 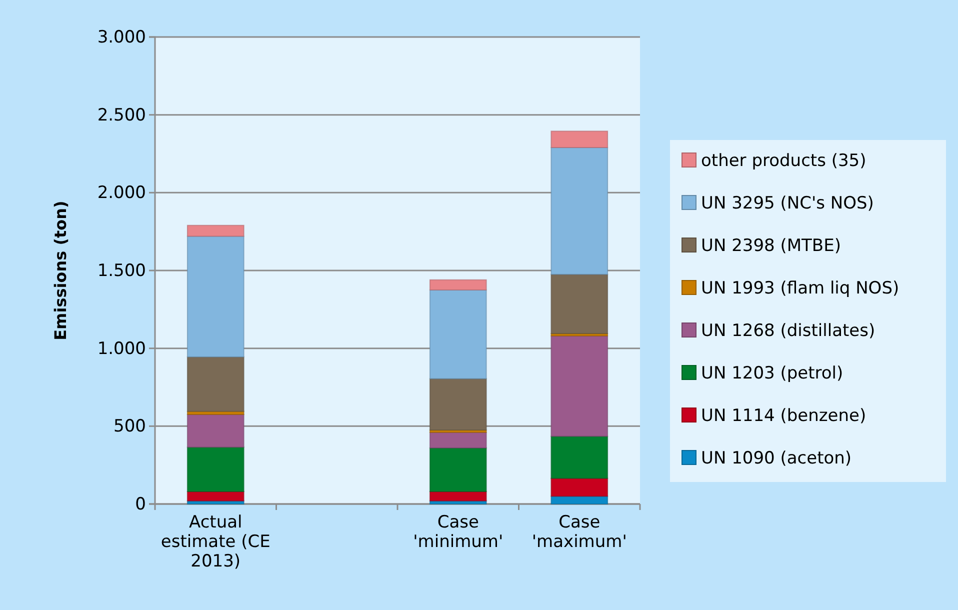 What do you see at coordinates (130, 426) in the screenshot?
I see `y-tick-label: 500` at bounding box center [130, 426].